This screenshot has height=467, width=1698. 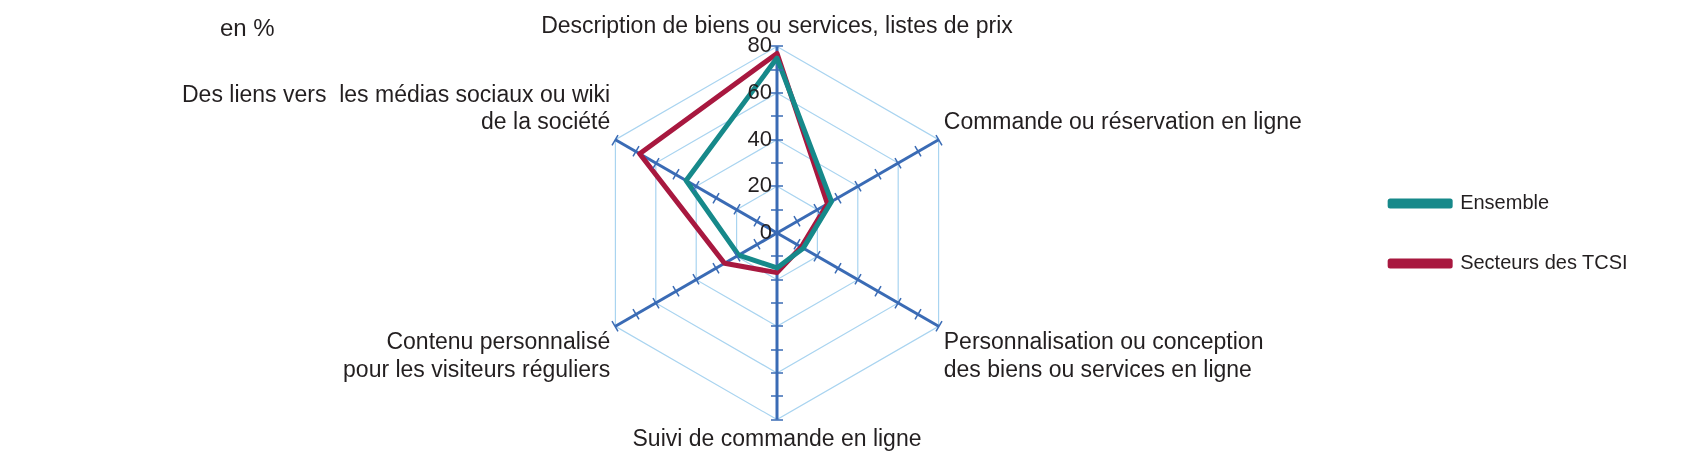 What do you see at coordinates (1122, 121) in the screenshot?
I see `spoke-label: Commande ou réservation en ligne` at bounding box center [1122, 121].